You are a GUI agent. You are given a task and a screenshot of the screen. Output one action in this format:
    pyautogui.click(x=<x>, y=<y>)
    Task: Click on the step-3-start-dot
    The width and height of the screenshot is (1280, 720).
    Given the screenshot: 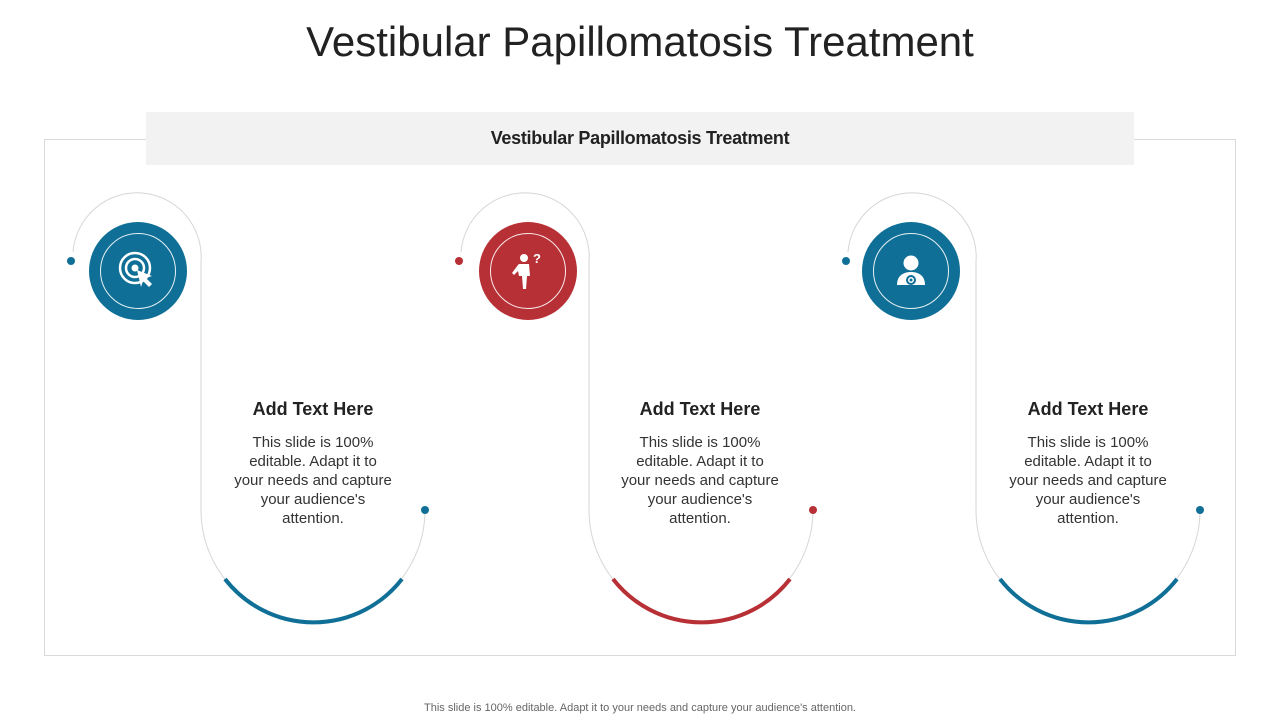 What is the action you would take?
    pyautogui.click(x=846, y=261)
    